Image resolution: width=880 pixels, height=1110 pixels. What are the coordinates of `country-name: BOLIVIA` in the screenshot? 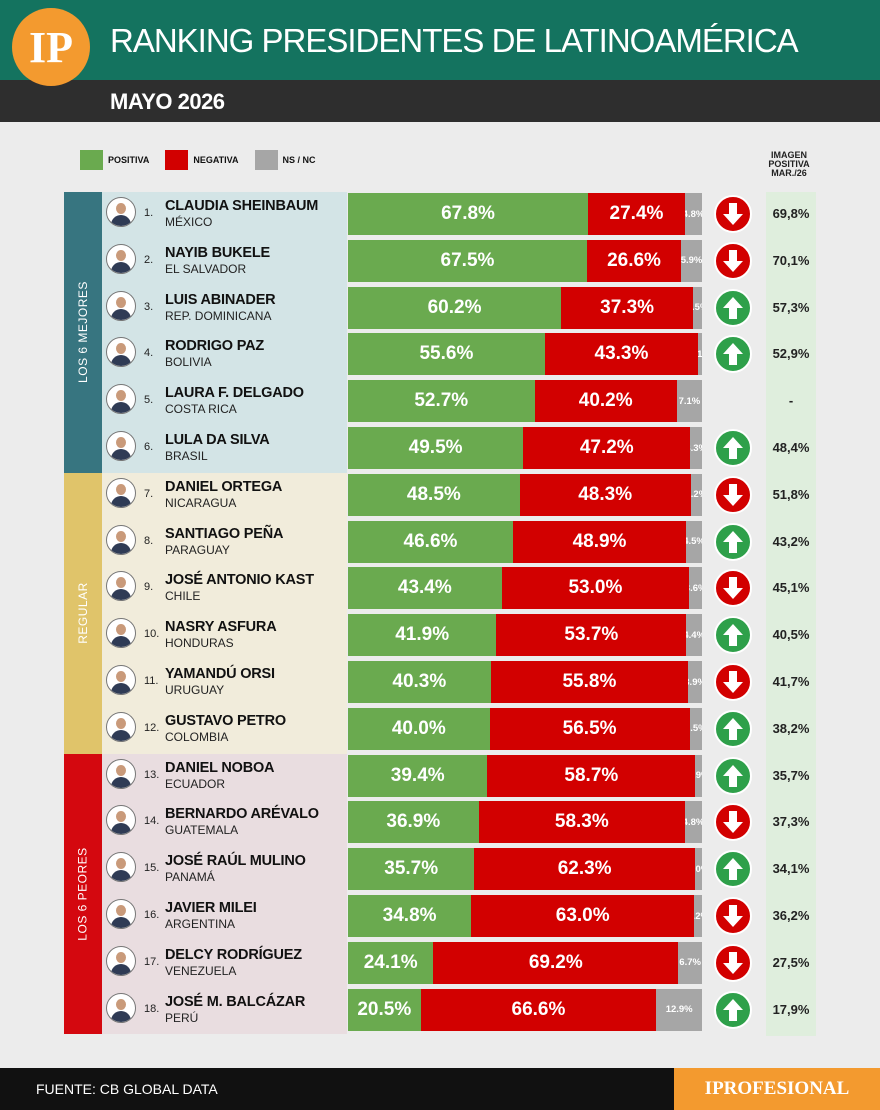 It's located at (188, 362).